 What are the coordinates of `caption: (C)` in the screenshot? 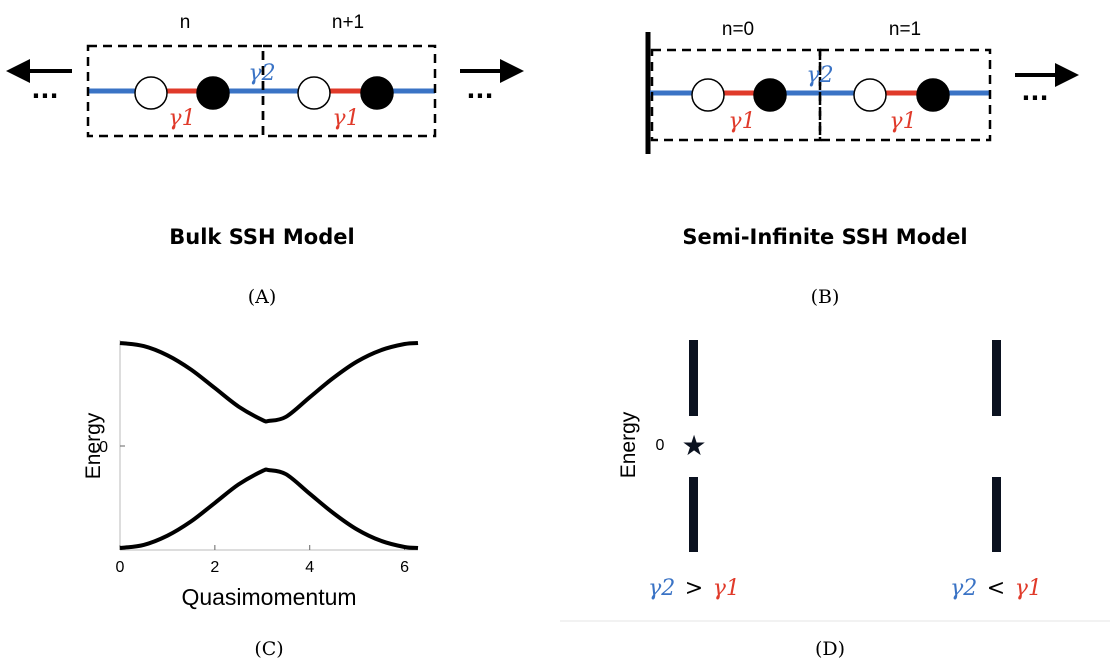 It's located at (268, 649).